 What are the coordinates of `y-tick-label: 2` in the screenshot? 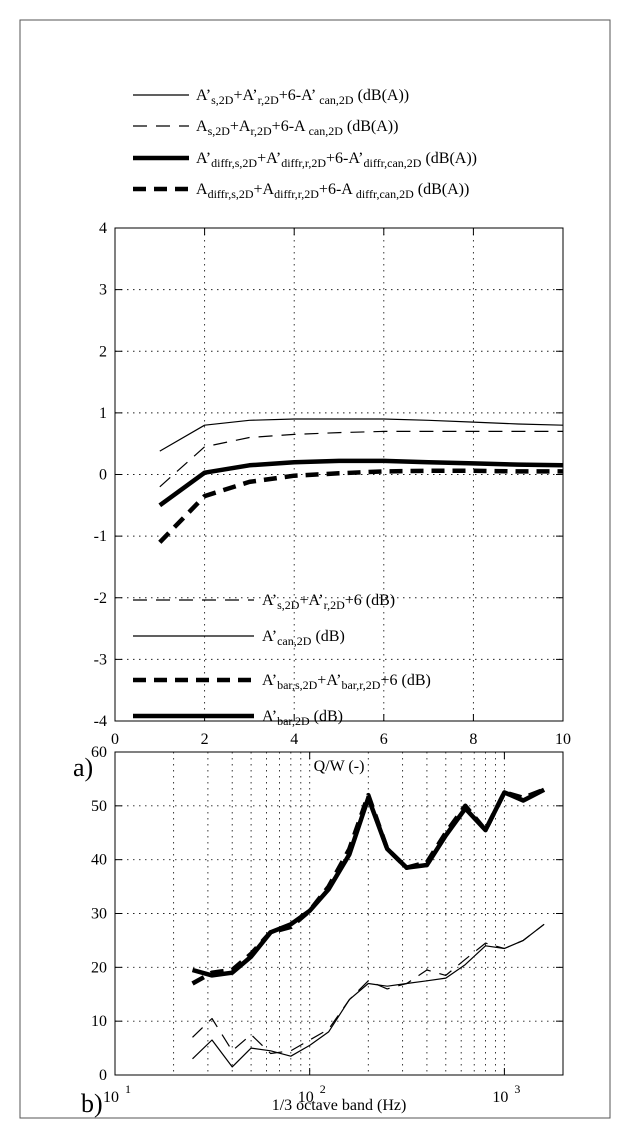 It's located at (103, 351).